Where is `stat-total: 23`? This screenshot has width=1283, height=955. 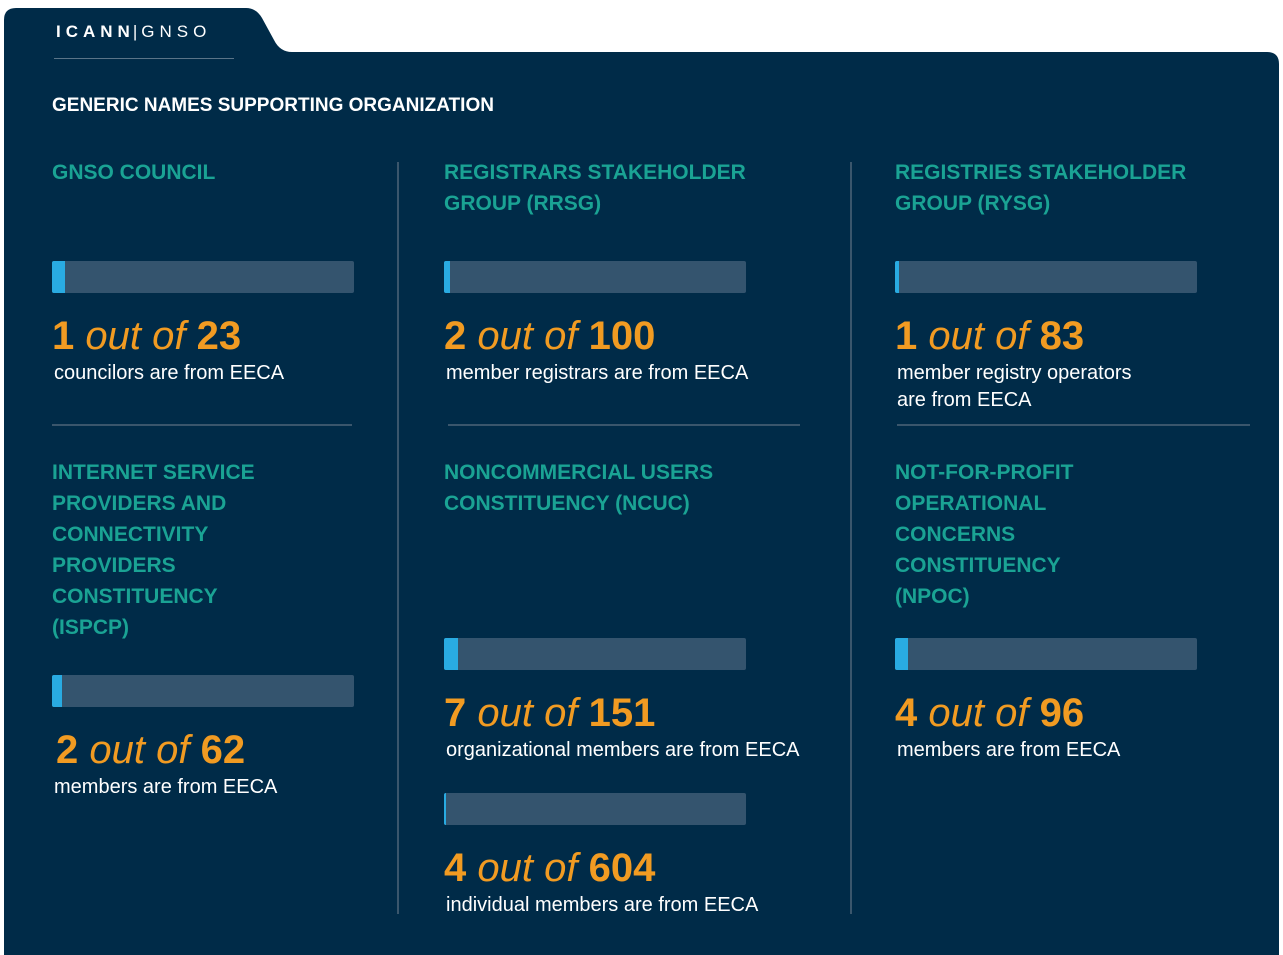
stat-total: 23 is located at coordinates (219, 336).